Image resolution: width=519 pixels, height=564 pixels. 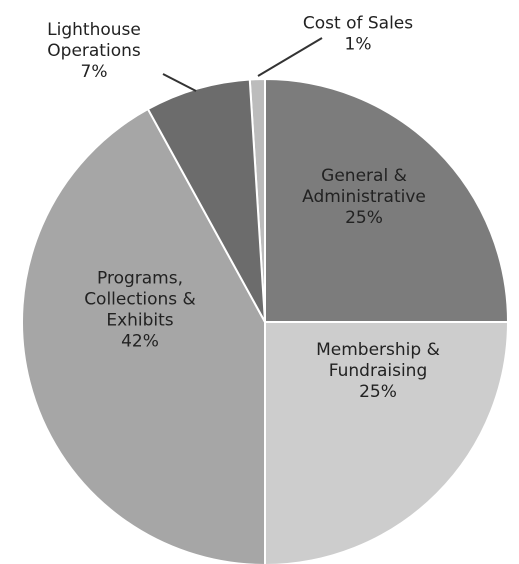 I want to click on slice-name-line: Fundraising, so click(x=378, y=371).